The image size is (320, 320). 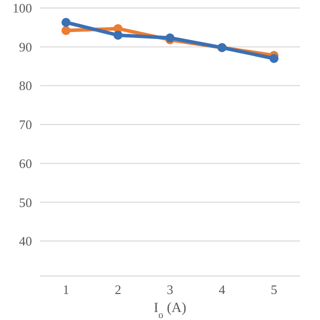 I want to click on y-tick-label: 40, so click(x=25, y=241).